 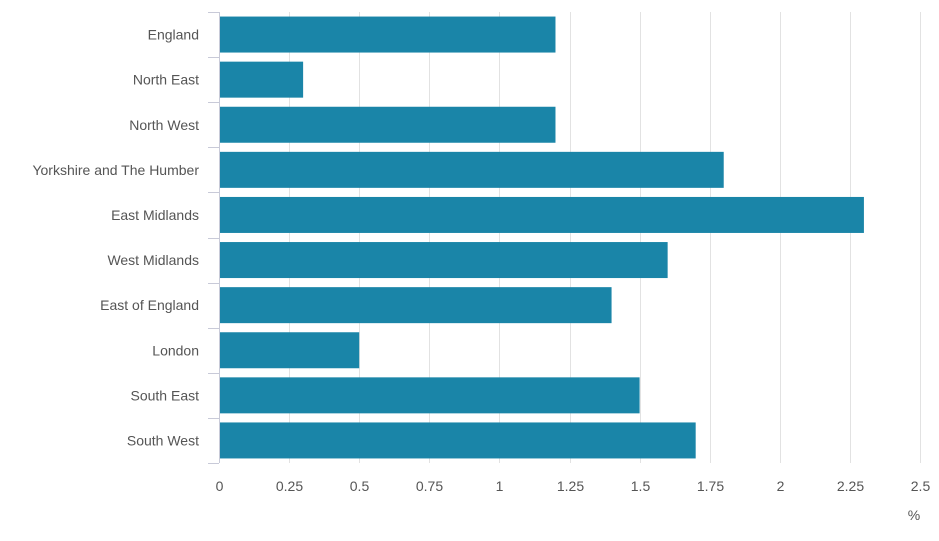 What do you see at coordinates (921, 486) in the screenshot?
I see `x-tick-label: 2.5` at bounding box center [921, 486].